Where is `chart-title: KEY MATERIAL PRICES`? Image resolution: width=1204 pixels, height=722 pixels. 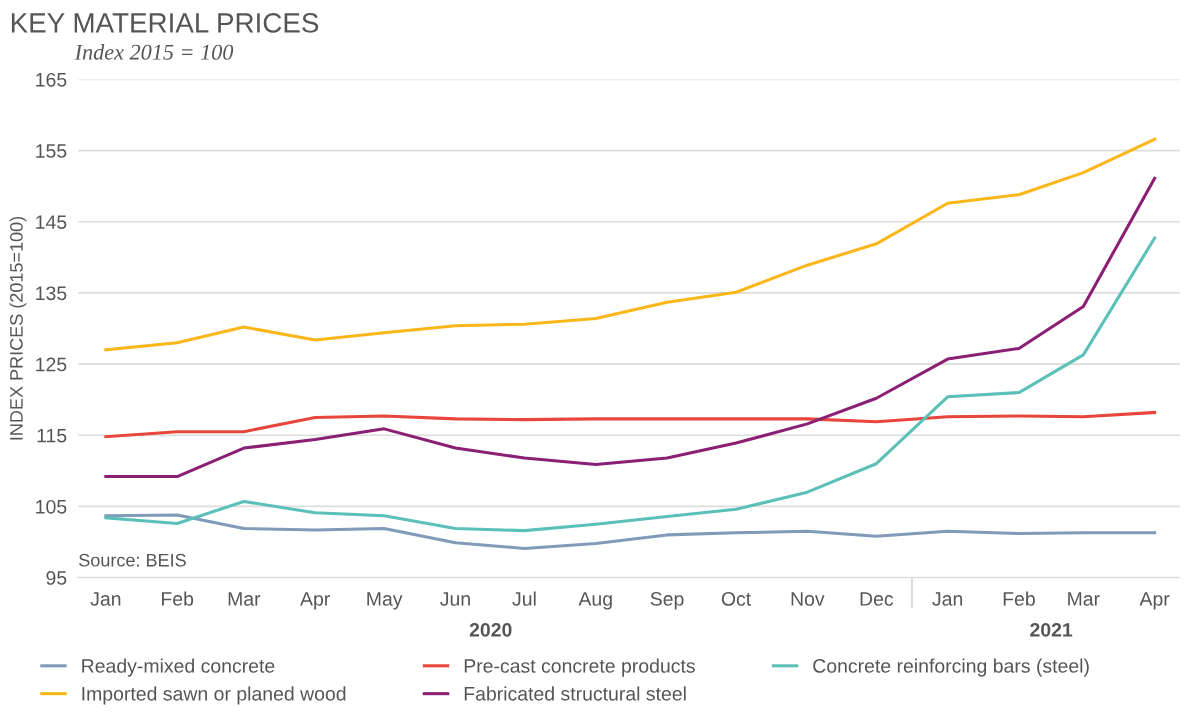
chart-title: KEY MATERIAL PRICES is located at coordinates (165, 23).